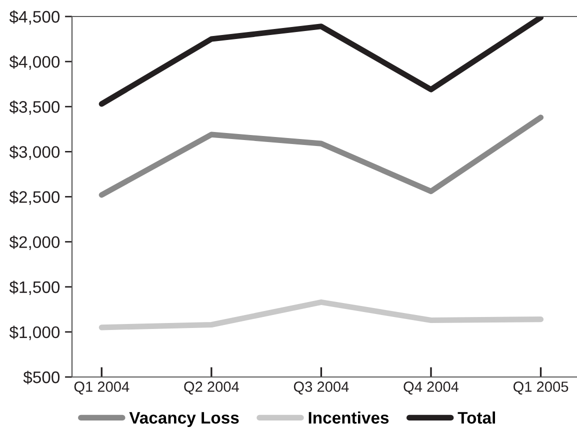  Describe the element at coordinates (431, 388) in the screenshot. I see `x-tick-label: Q4 2004` at that location.